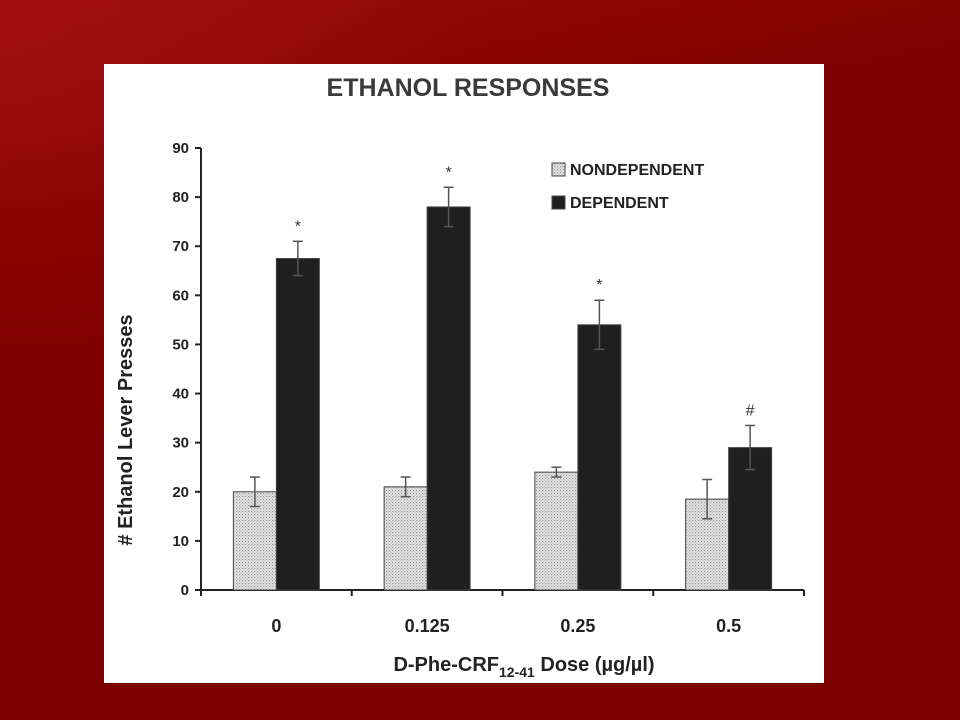  I want to click on y-tick-label: 10, so click(180, 541).